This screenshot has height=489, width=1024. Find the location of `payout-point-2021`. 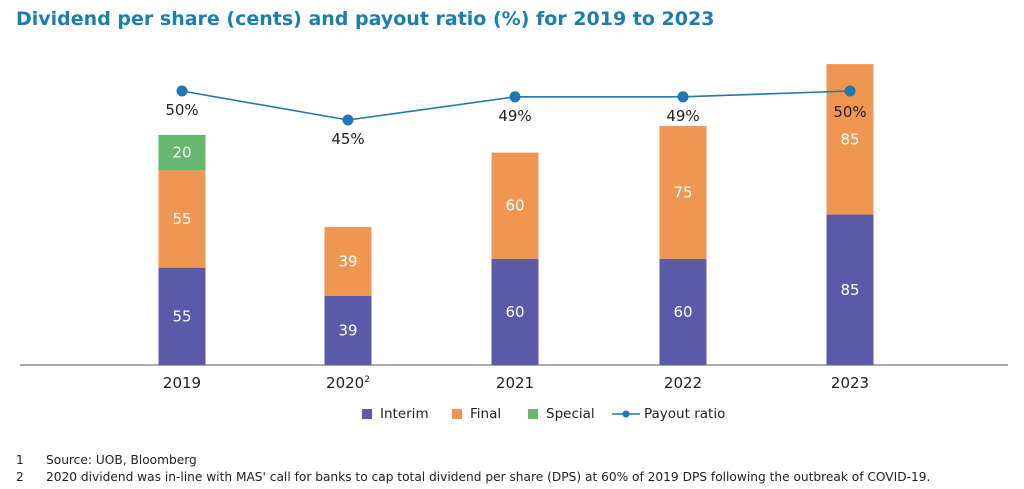

payout-point-2021 is located at coordinates (515, 97).